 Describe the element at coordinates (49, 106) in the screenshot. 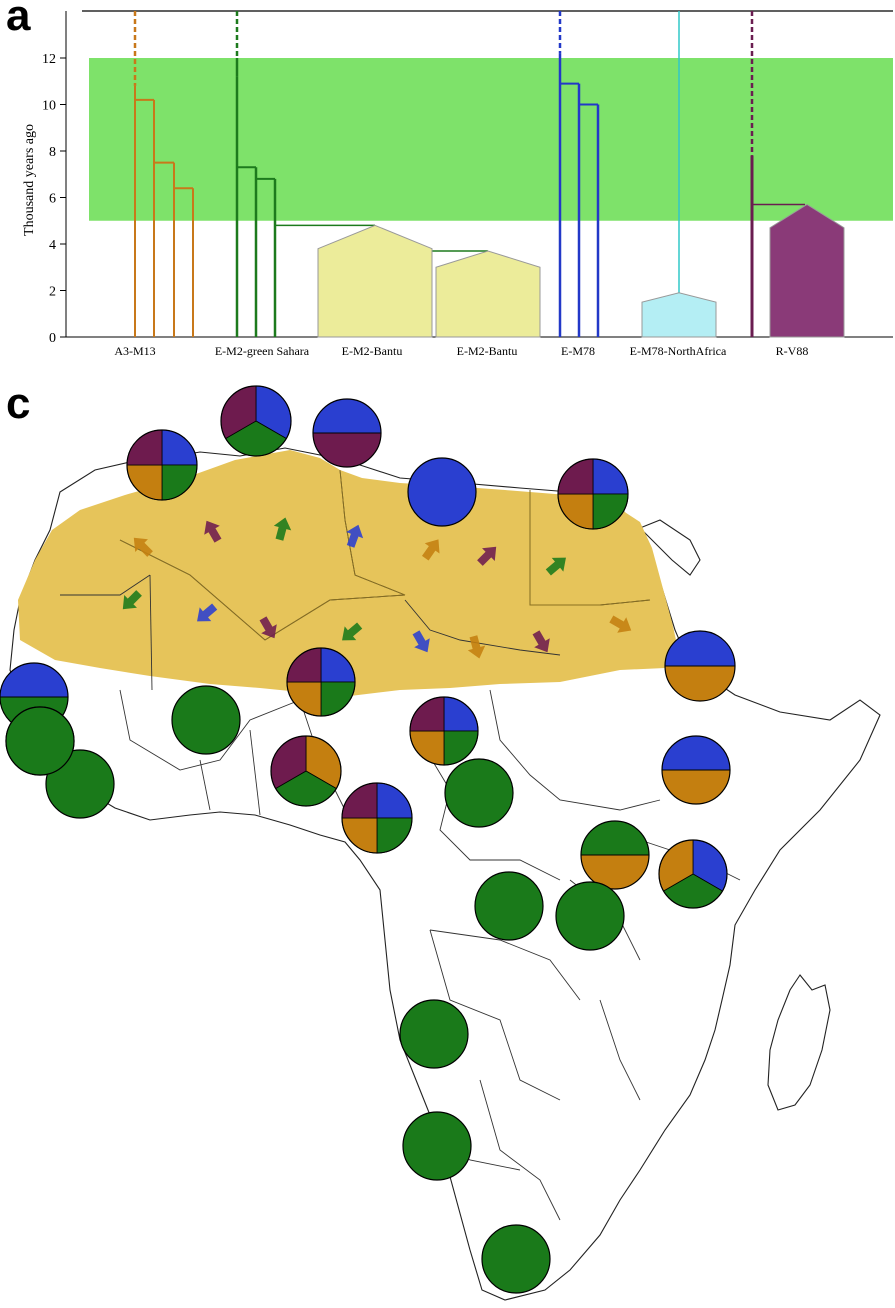

I see `y-tick-label: 10` at that location.